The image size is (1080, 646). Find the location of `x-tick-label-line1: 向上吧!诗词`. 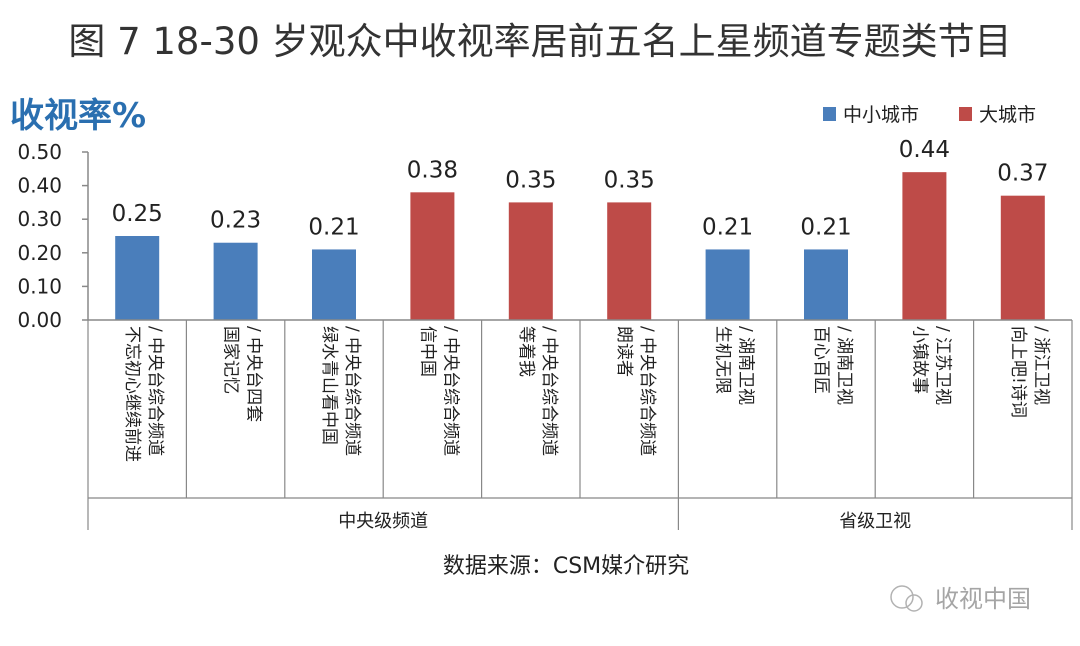

x-tick-label-line1: 向上吧!诗词 is located at coordinates (1018, 372).